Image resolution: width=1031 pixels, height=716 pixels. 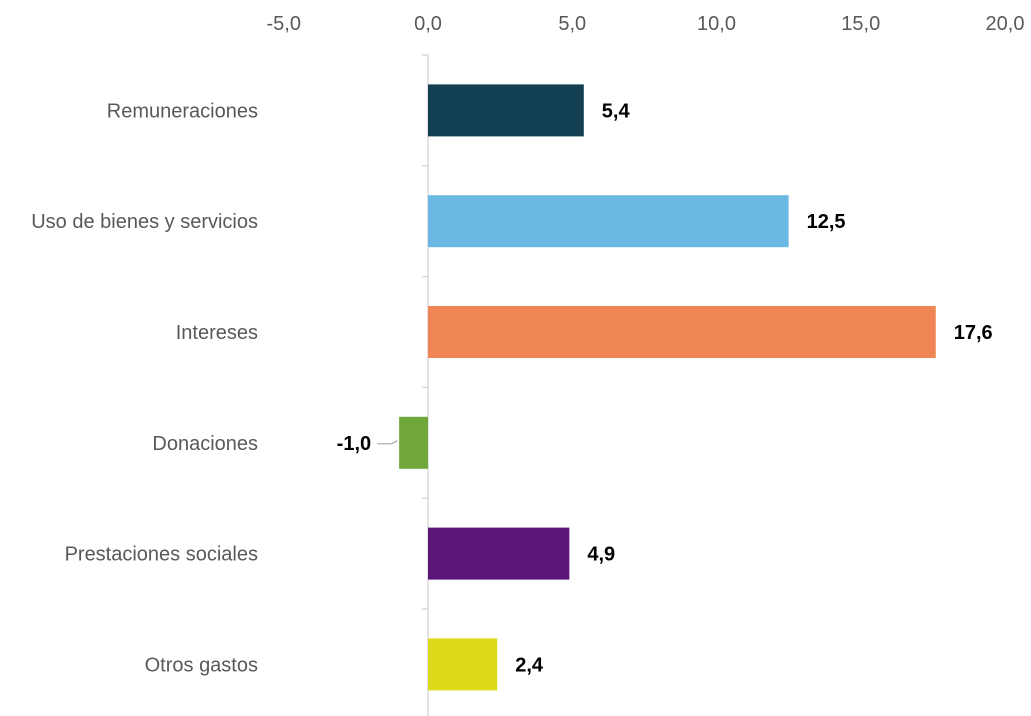 What do you see at coordinates (387, 442) in the screenshot?
I see `leader-line` at bounding box center [387, 442].